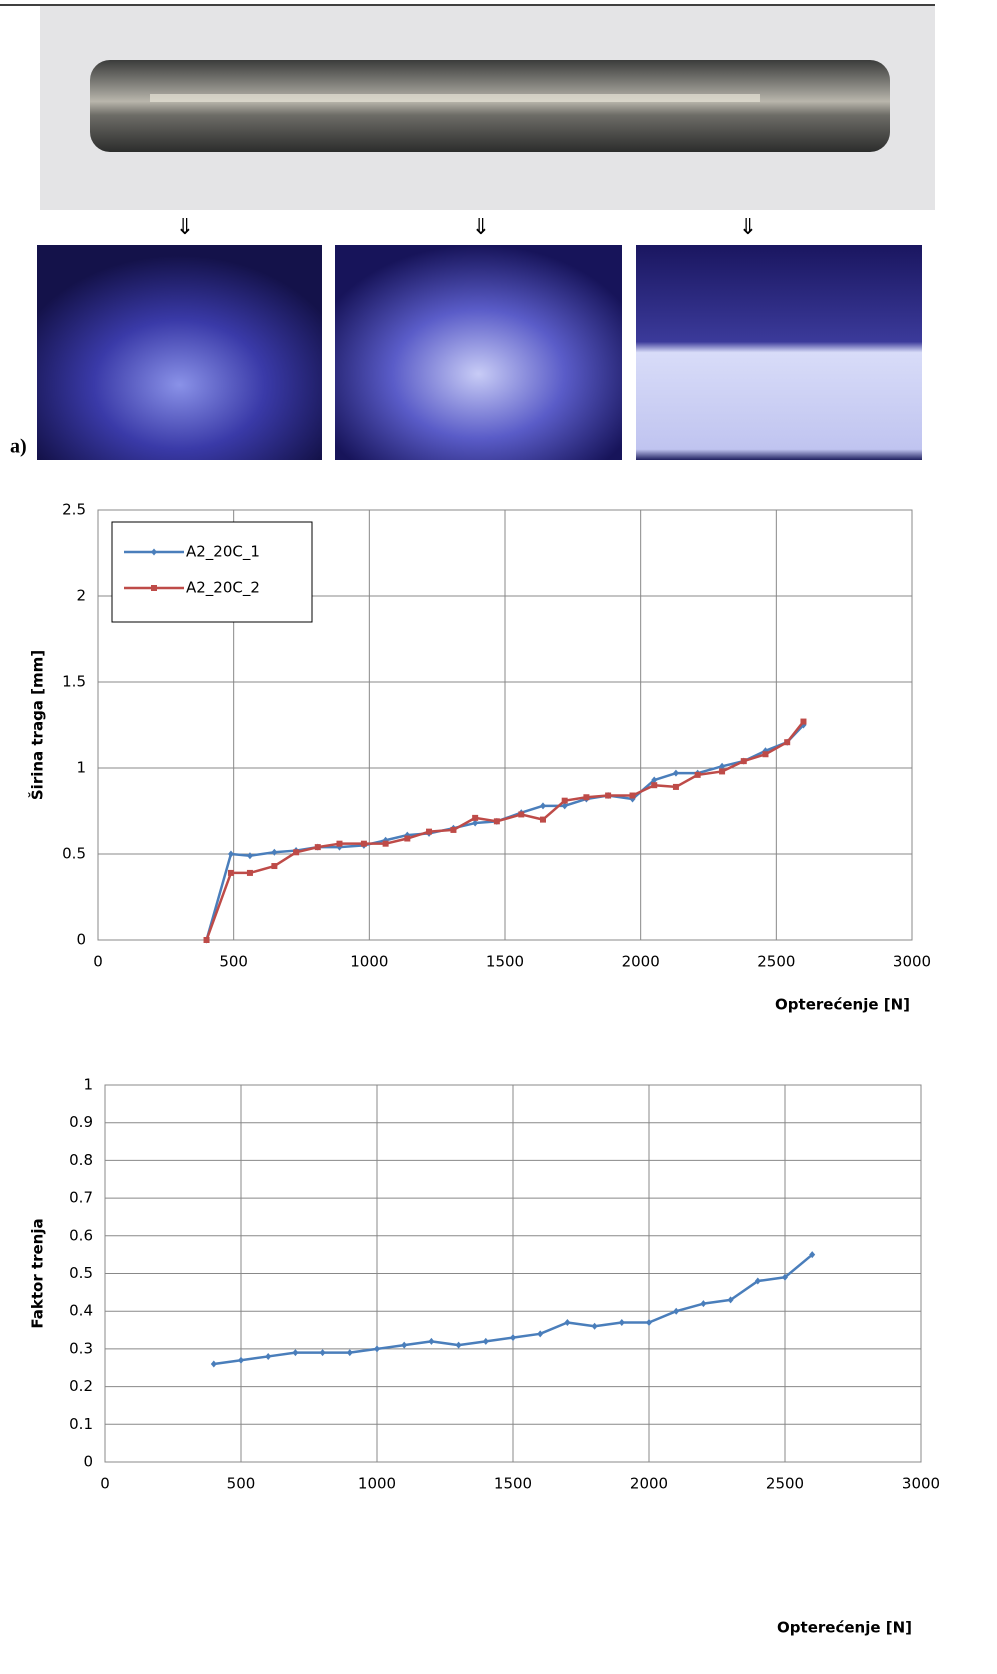 The height and width of the screenshot is (1674, 997). I want to click on y-tick-label: 0.2, so click(81, 1386).